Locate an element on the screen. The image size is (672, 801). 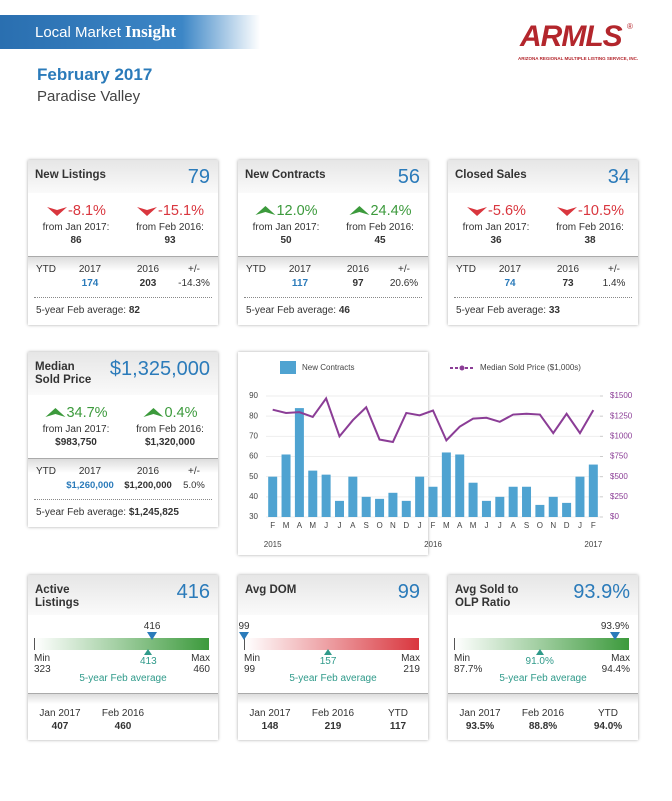
change-value: 45 is located at coordinates (380, 240).